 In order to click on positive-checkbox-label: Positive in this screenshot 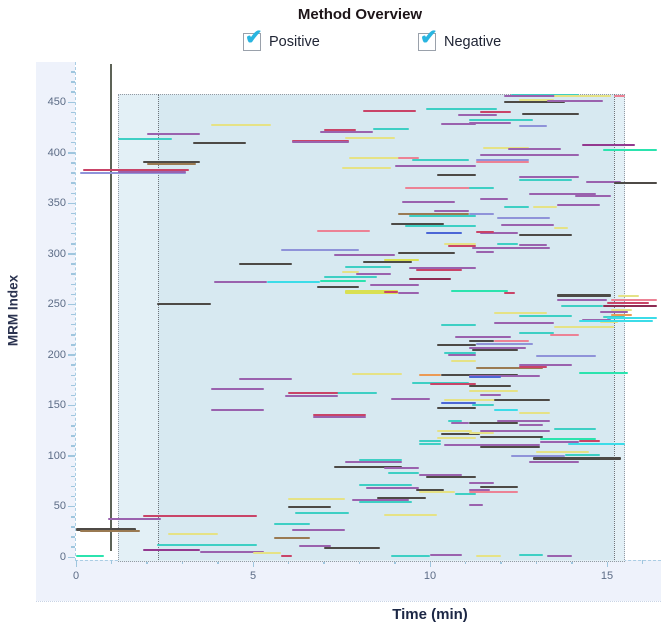, I will do `click(294, 42)`.